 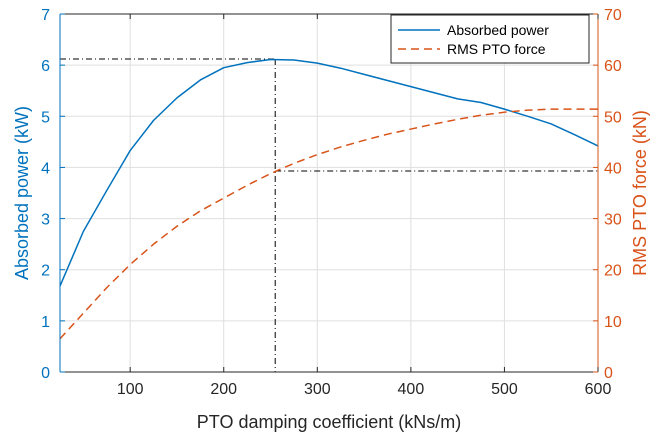 I want to click on legend: Absorbed power RMS PTO force, so click(x=490, y=39).